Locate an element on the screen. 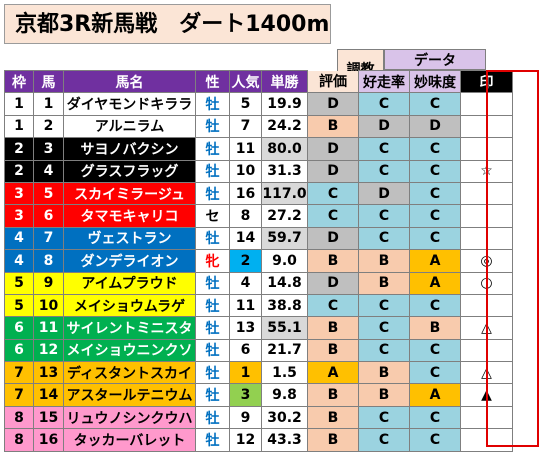 This screenshot has width=546, height=452. win-odds: 59.7 is located at coordinates (284, 238).